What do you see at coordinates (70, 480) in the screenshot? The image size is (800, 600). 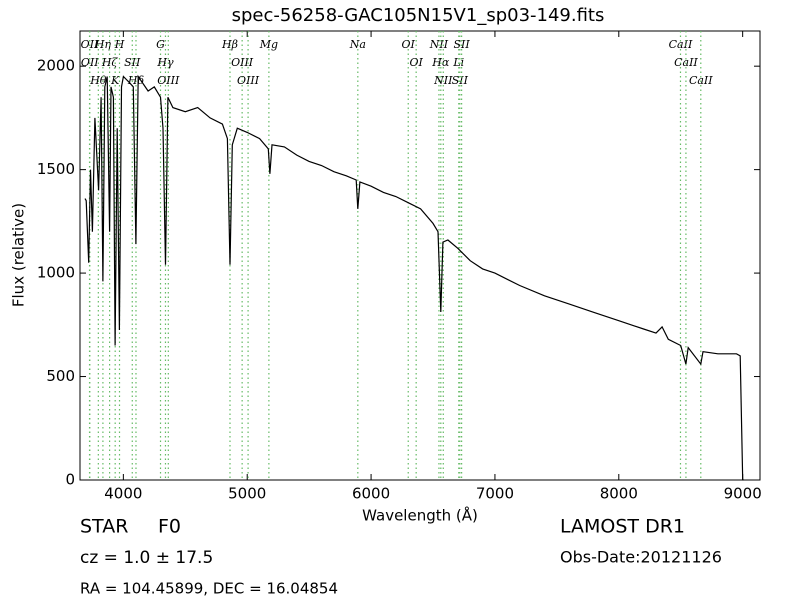 I see `y-tick-label: 0` at bounding box center [70, 480].